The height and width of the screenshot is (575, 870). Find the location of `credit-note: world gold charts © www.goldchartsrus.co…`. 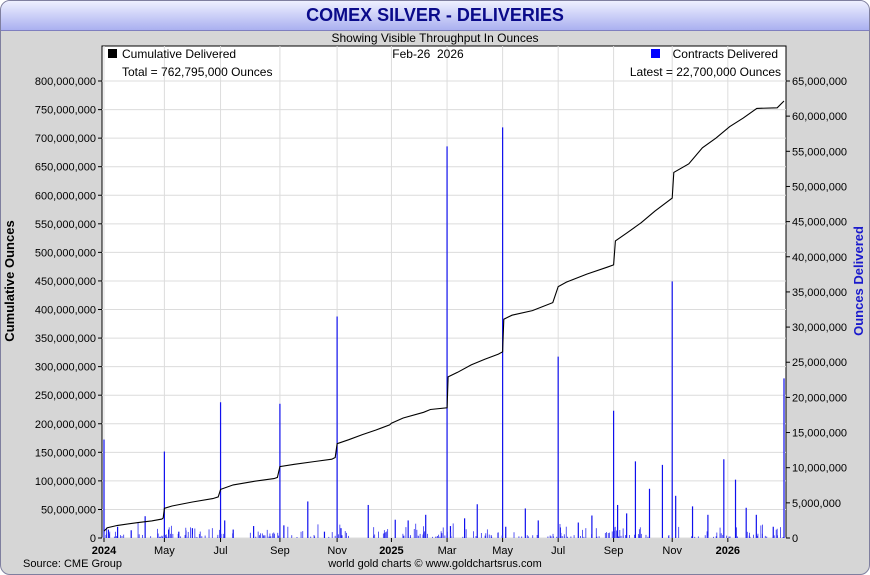

credit-note: world gold charts © www.goldchartsrus.co… is located at coordinates (435, 564).